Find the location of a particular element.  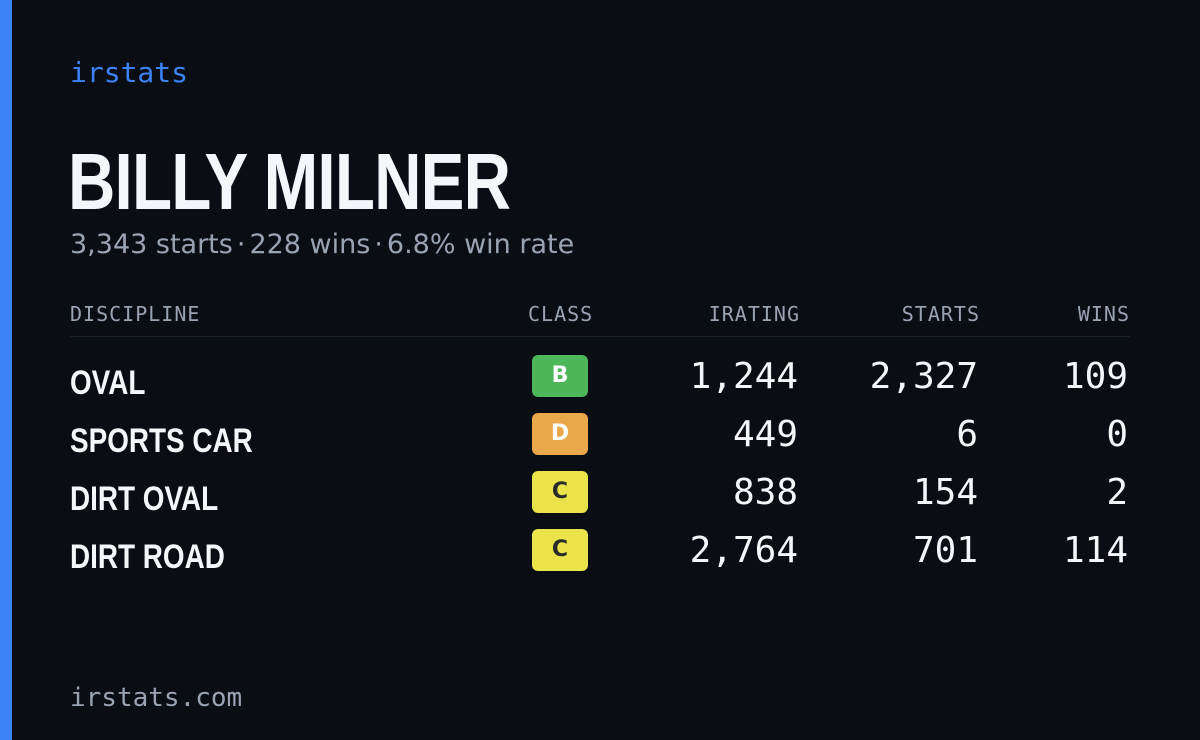

table-row: SPORTS CAR D 449 6 0 is located at coordinates (600, 440).